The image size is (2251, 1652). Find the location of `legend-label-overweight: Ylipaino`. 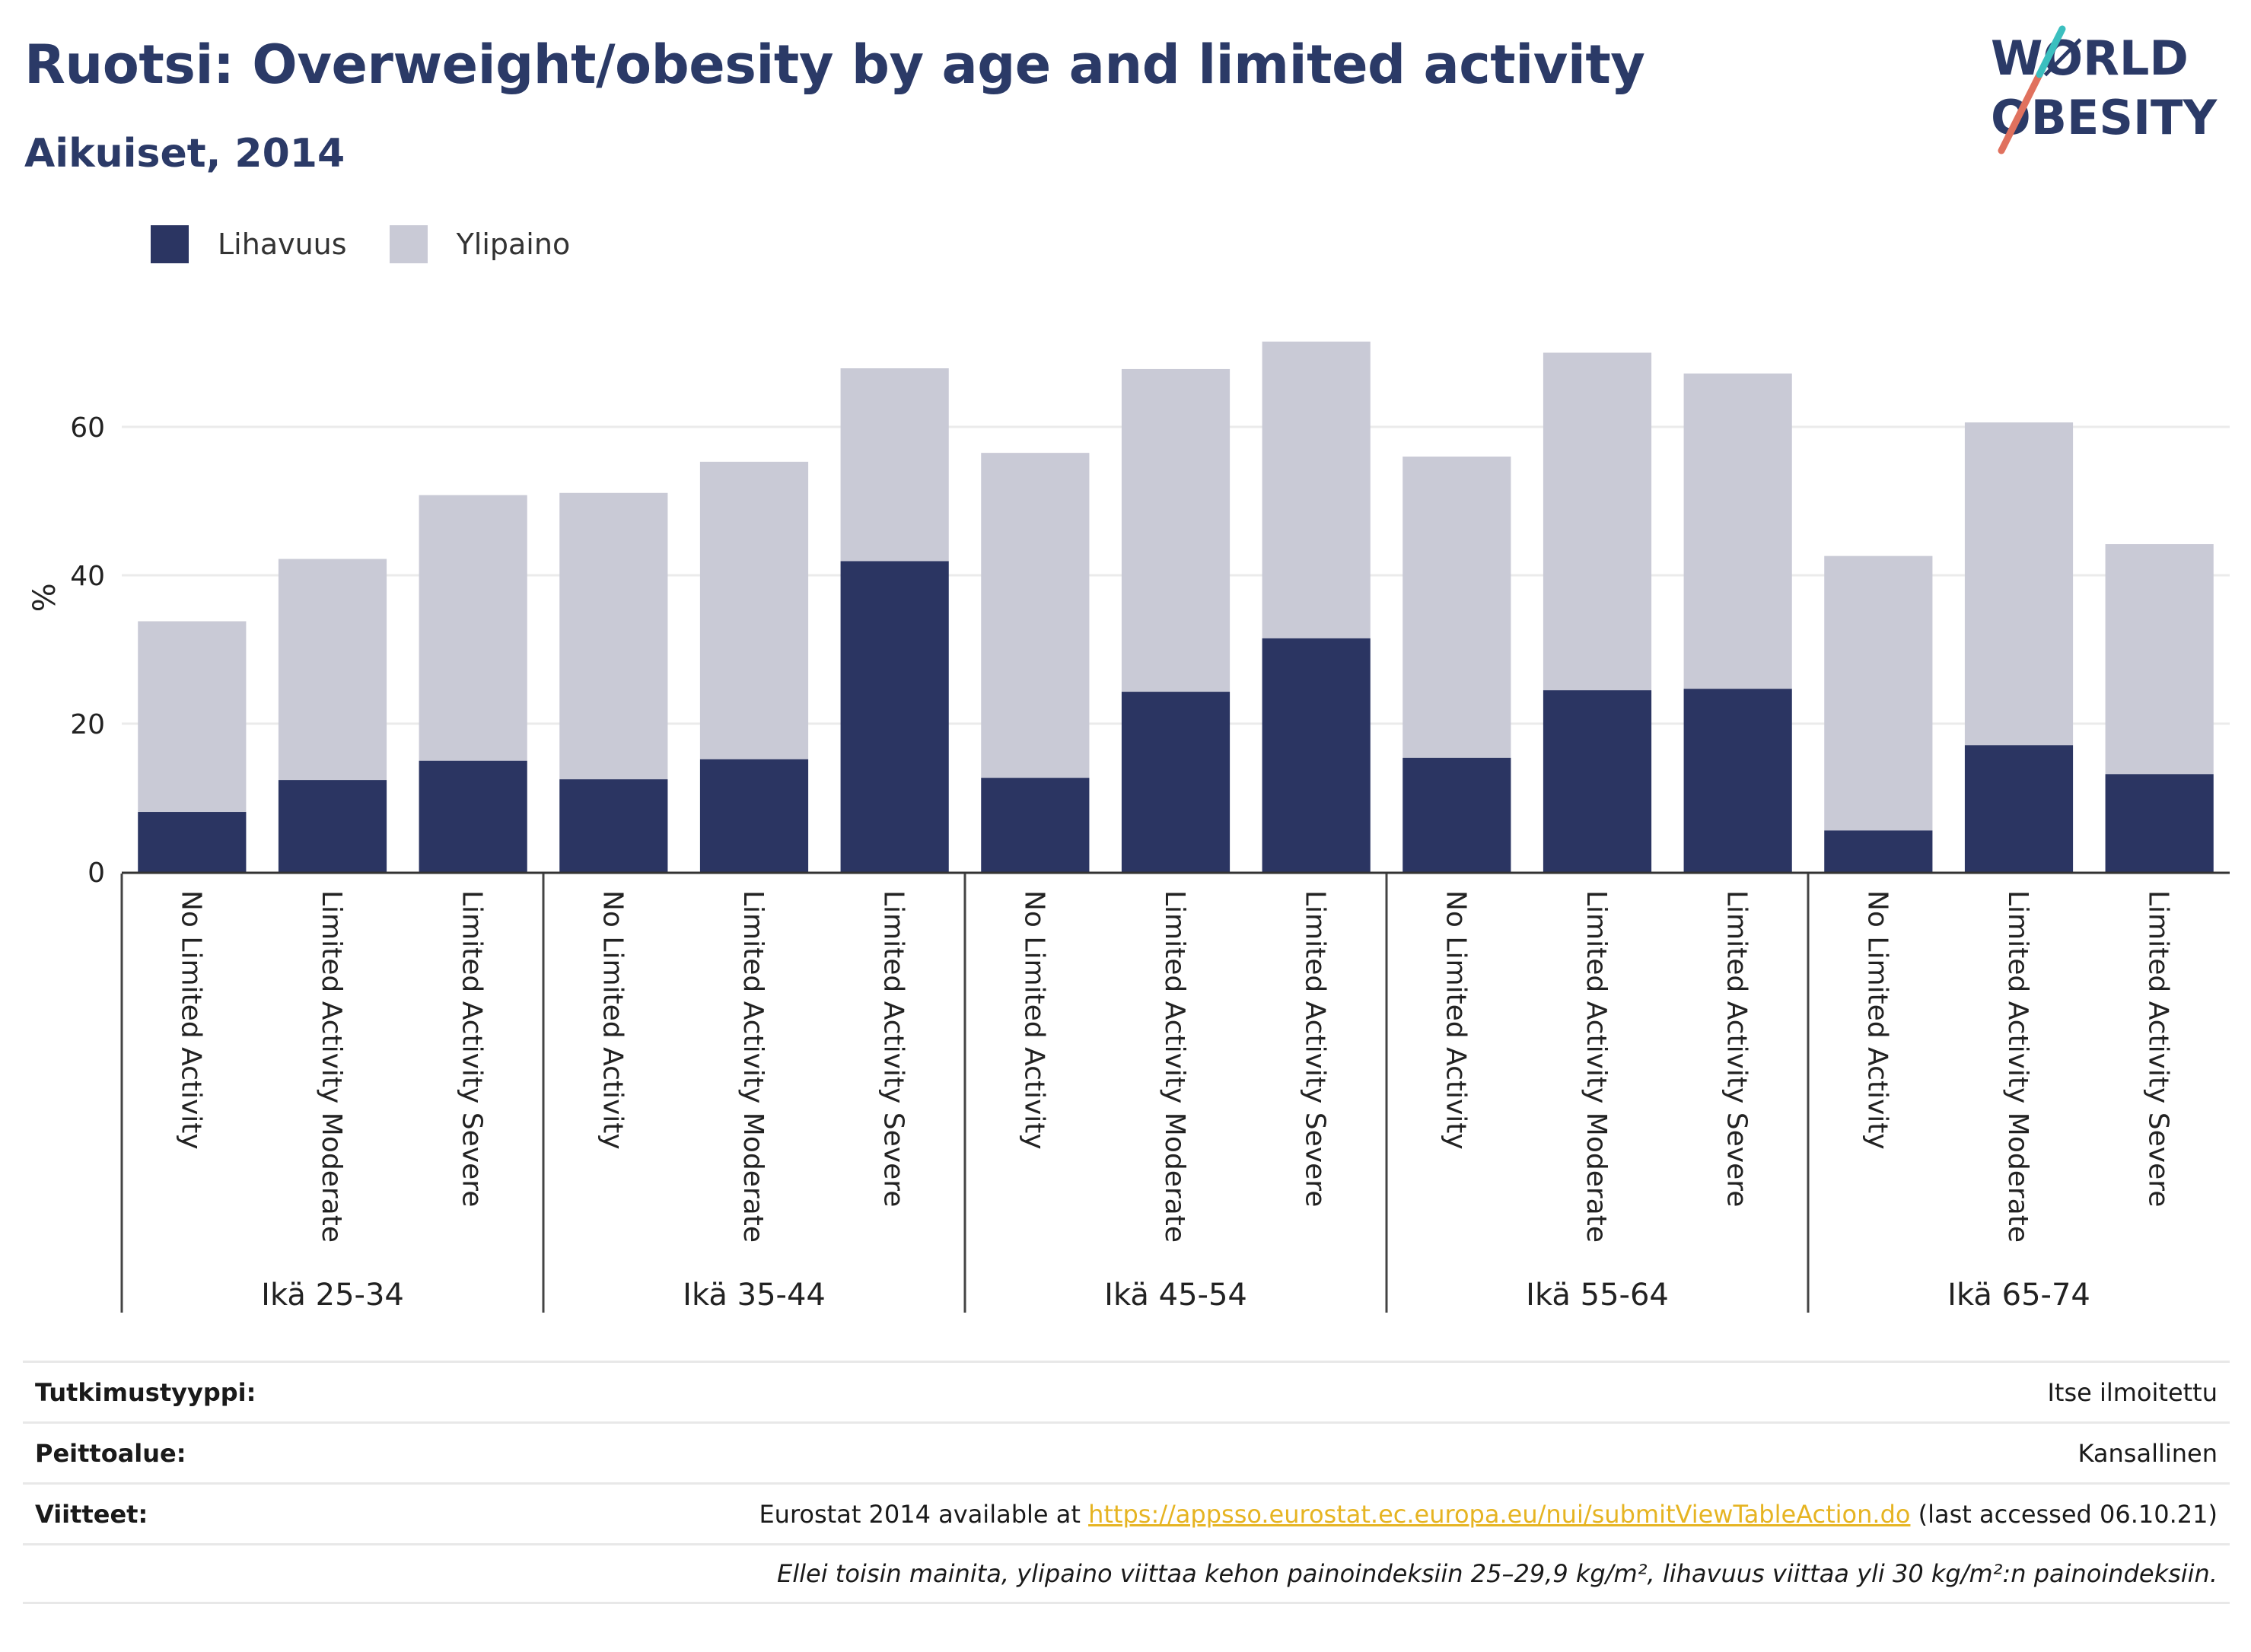

legend-label-overweight: Ylipaino is located at coordinates (513, 244).